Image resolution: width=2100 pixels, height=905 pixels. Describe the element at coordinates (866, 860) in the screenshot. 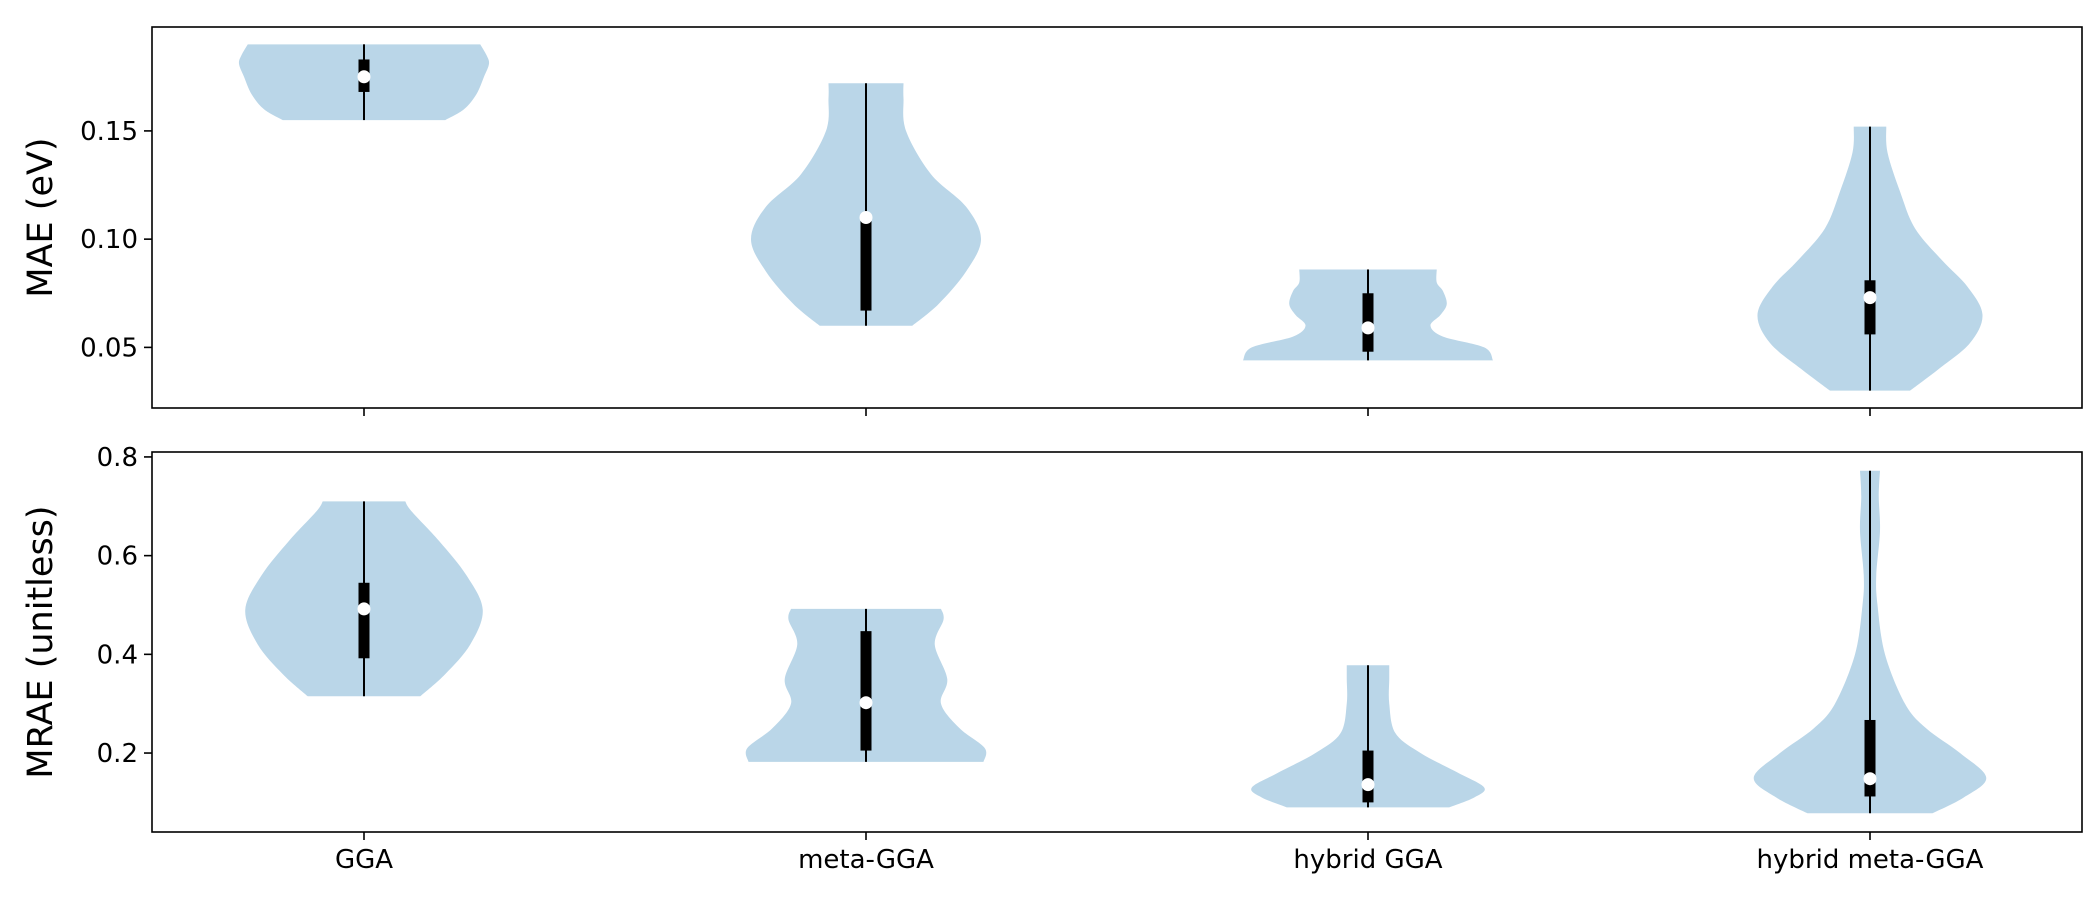

I see `x-tick-label-meta-gga: meta-GGA` at that location.